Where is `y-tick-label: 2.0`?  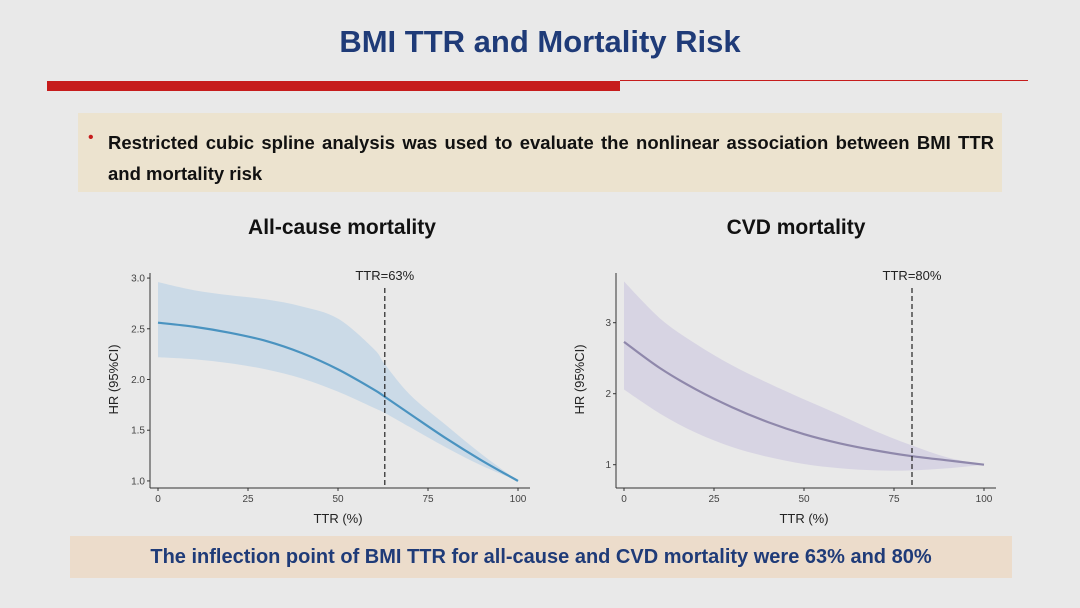 y-tick-label: 2.0 is located at coordinates (138, 380).